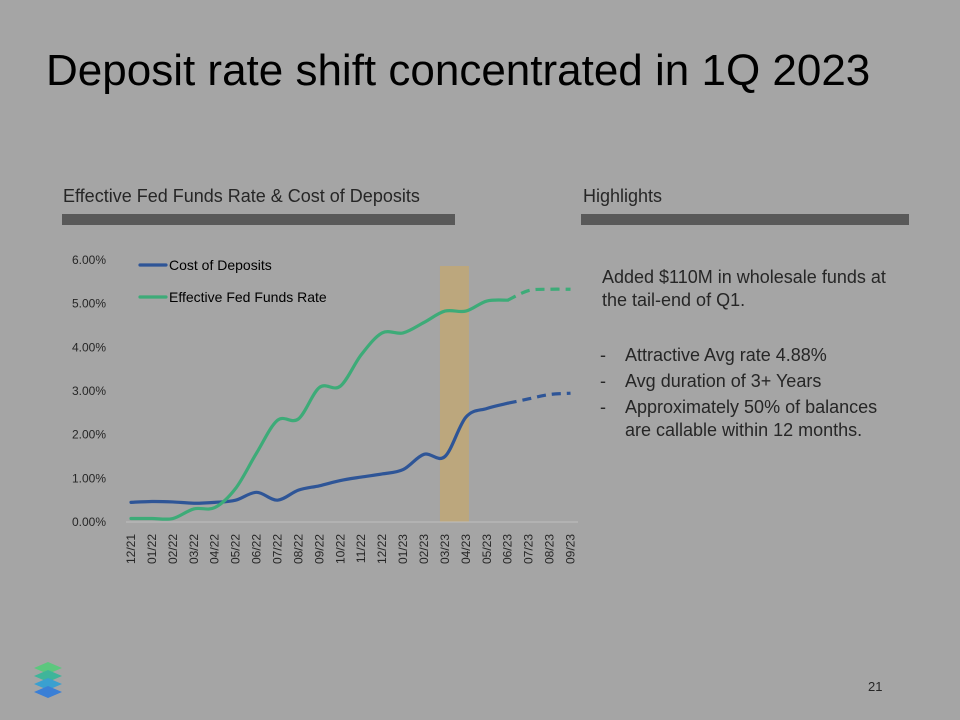 This screenshot has height=720, width=960. What do you see at coordinates (340, 549) in the screenshot?
I see `x-tick-label: 10/22` at bounding box center [340, 549].